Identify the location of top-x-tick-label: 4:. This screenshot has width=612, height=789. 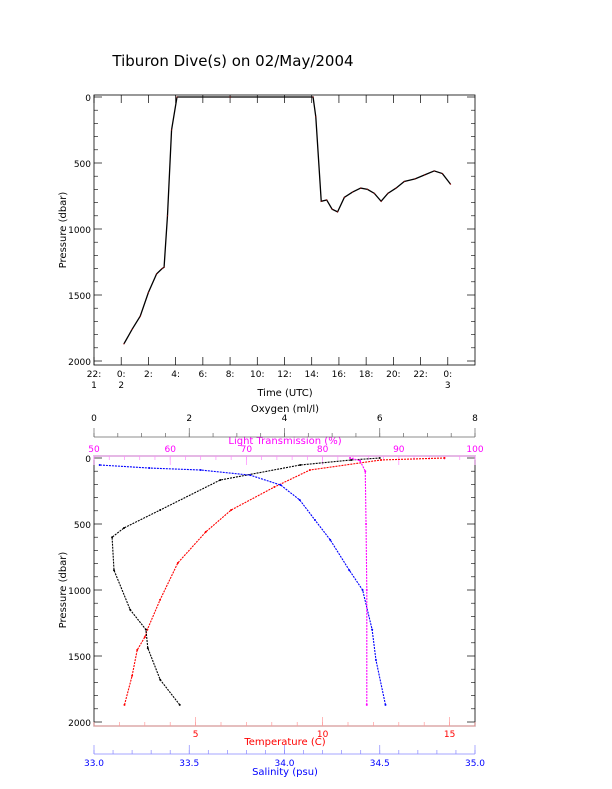
(175, 375).